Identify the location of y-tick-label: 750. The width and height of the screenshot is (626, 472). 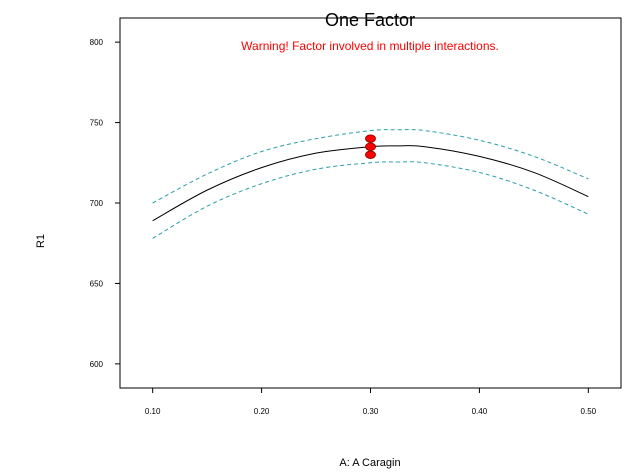
(97, 123).